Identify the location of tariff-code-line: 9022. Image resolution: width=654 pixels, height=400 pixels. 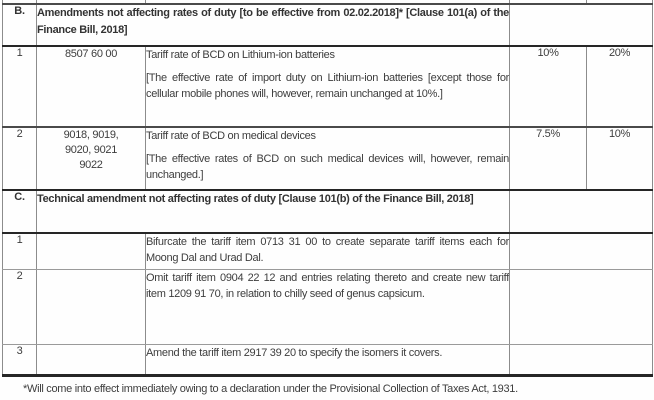
(91, 165).